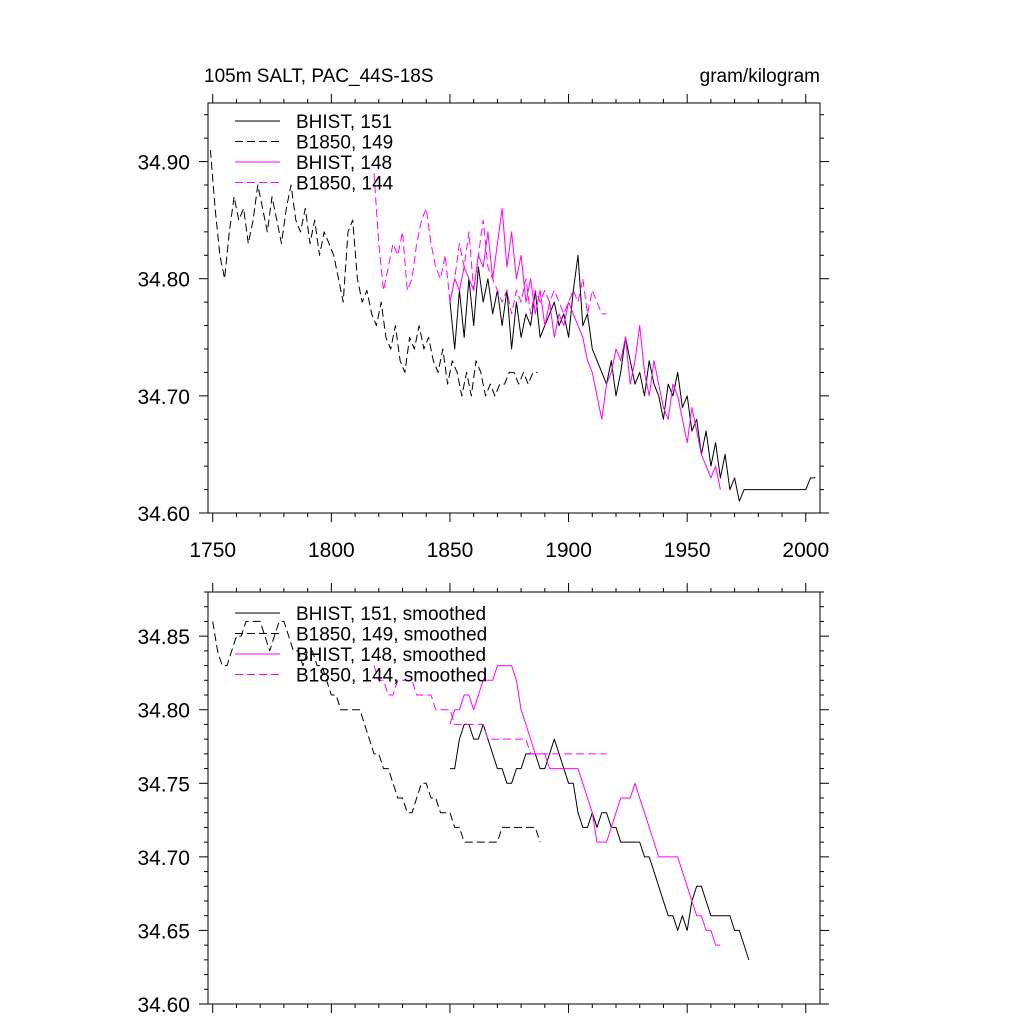 This screenshot has height=1024, width=1024. I want to click on top-xtick-label-2000: 2000, so click(805, 550).